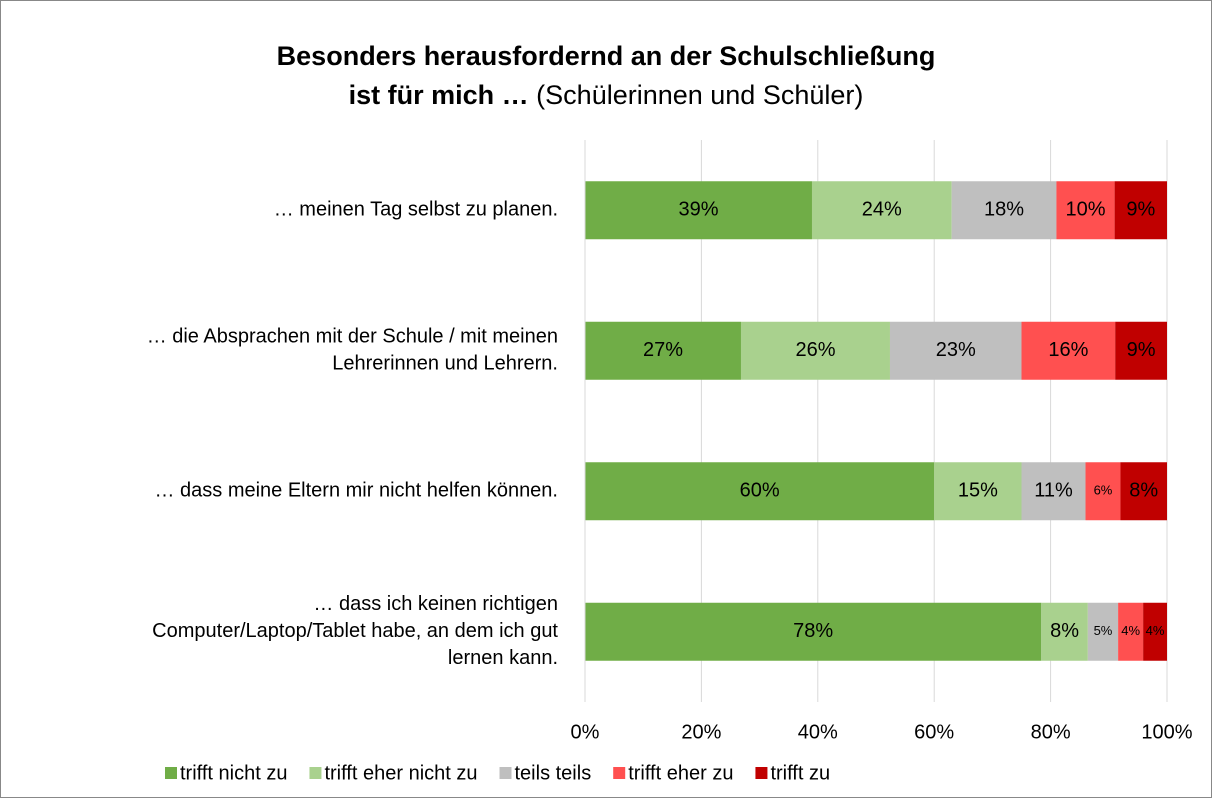 This screenshot has width=1212, height=798. What do you see at coordinates (934, 732) in the screenshot?
I see `x-tick-label: 60%` at bounding box center [934, 732].